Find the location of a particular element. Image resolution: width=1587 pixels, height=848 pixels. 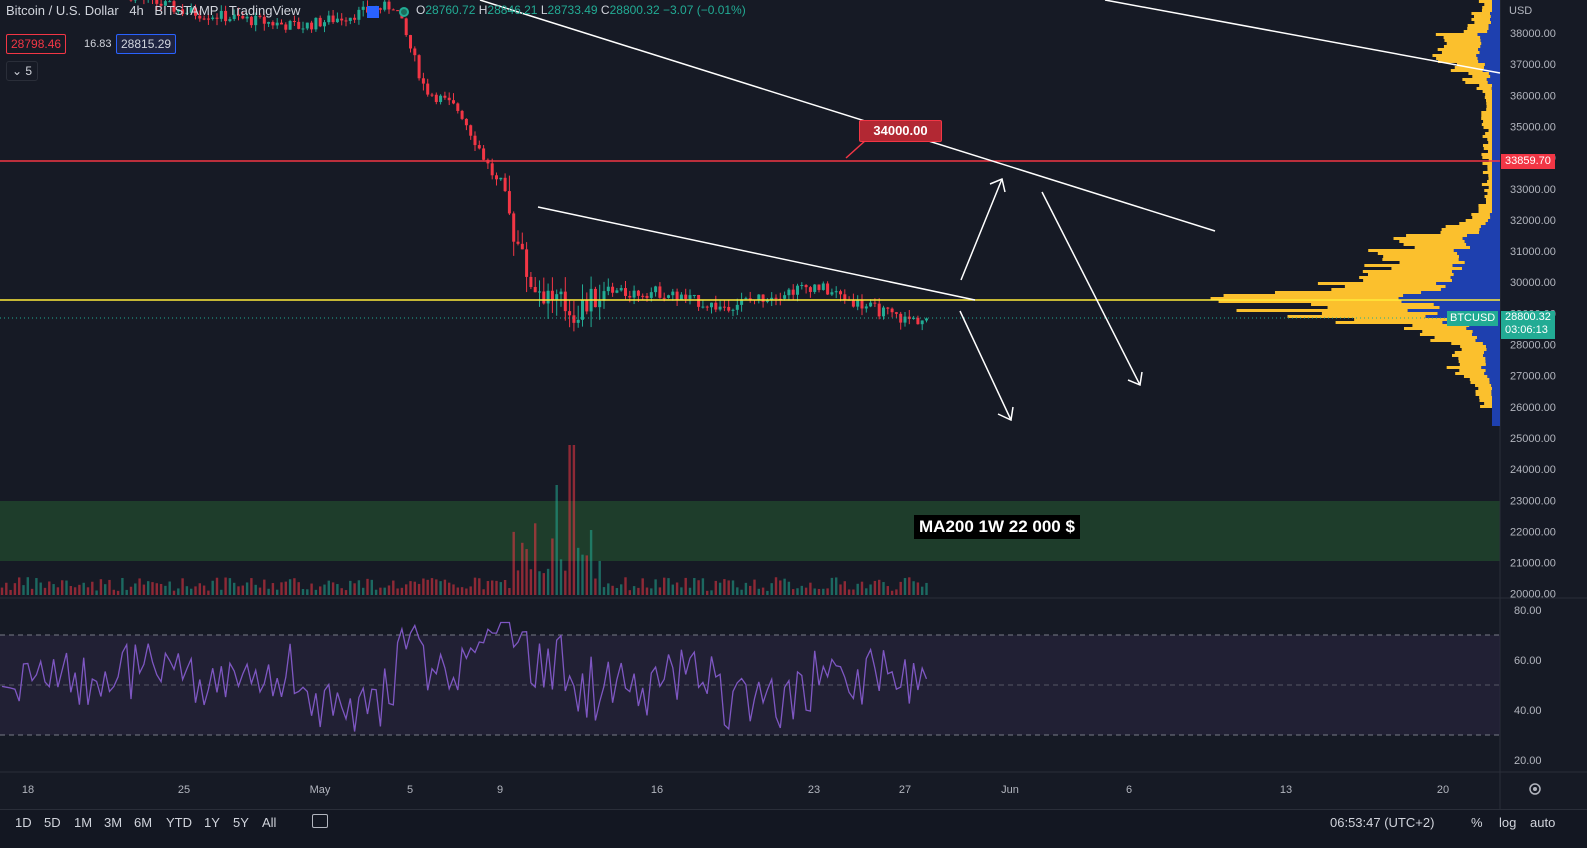

range-ytd: YTD is located at coordinates (179, 822).